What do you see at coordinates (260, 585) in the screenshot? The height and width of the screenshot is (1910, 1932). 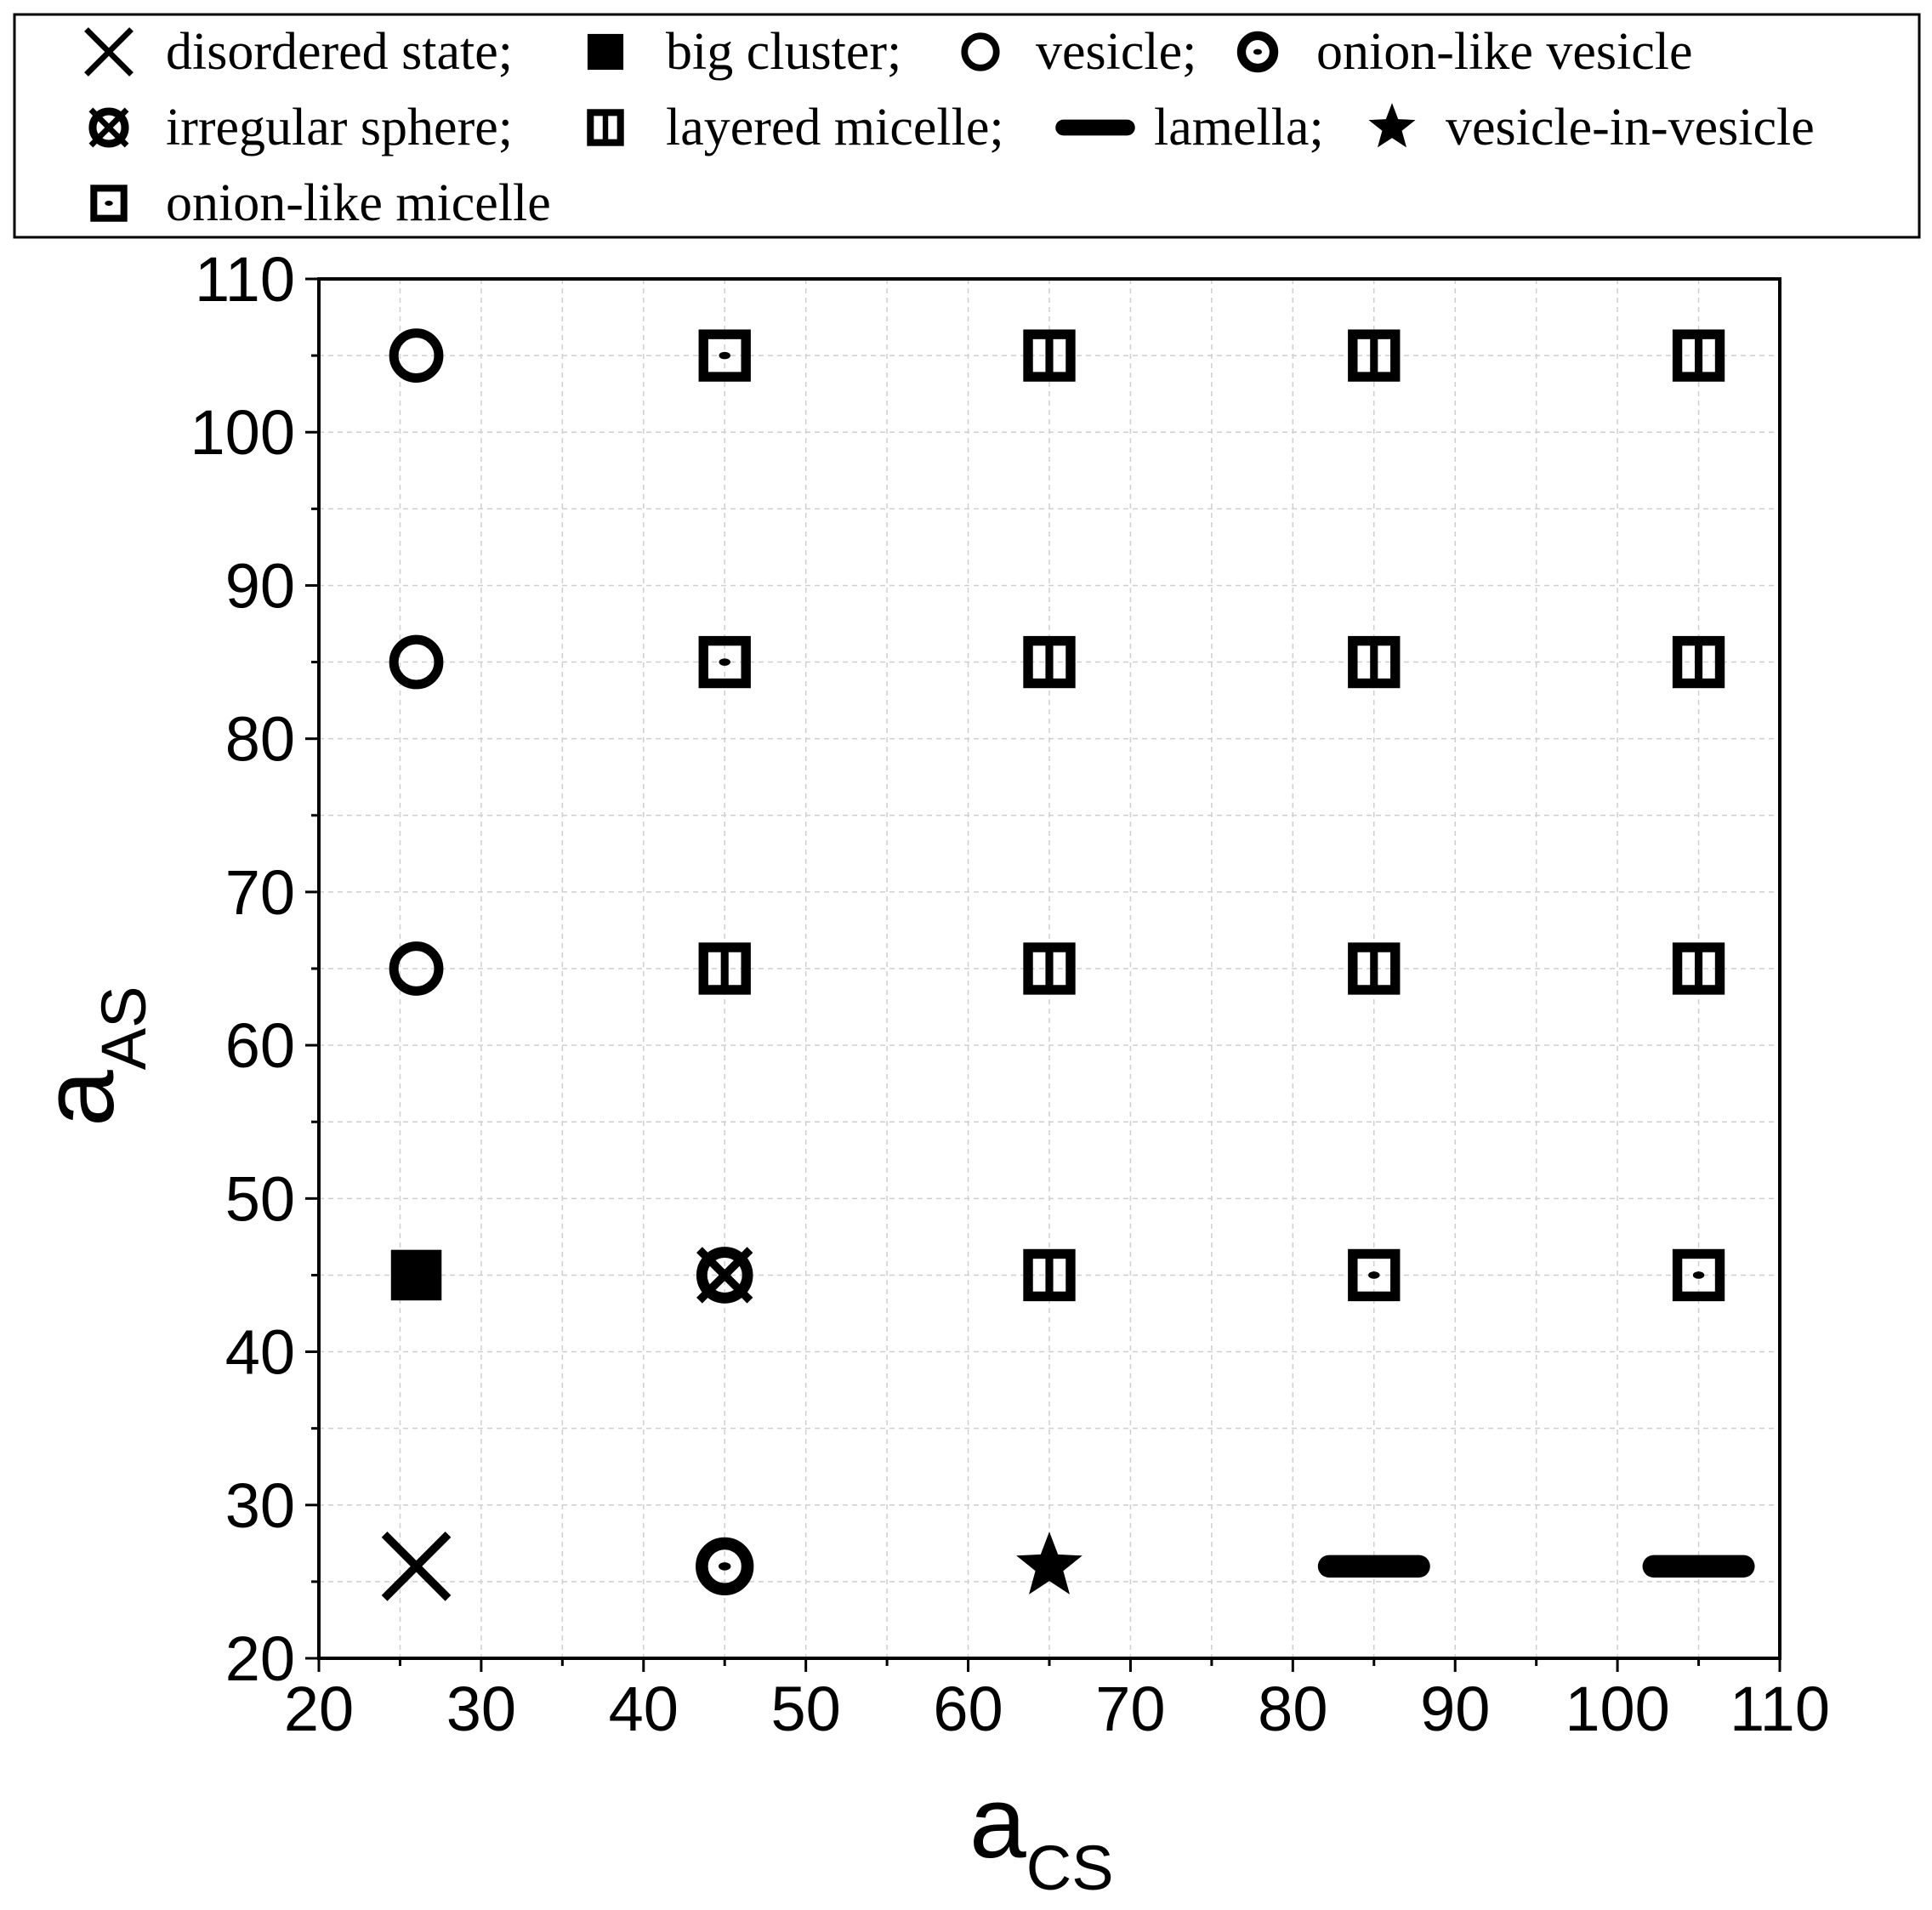 I see `y-tick-label: 90` at bounding box center [260, 585].